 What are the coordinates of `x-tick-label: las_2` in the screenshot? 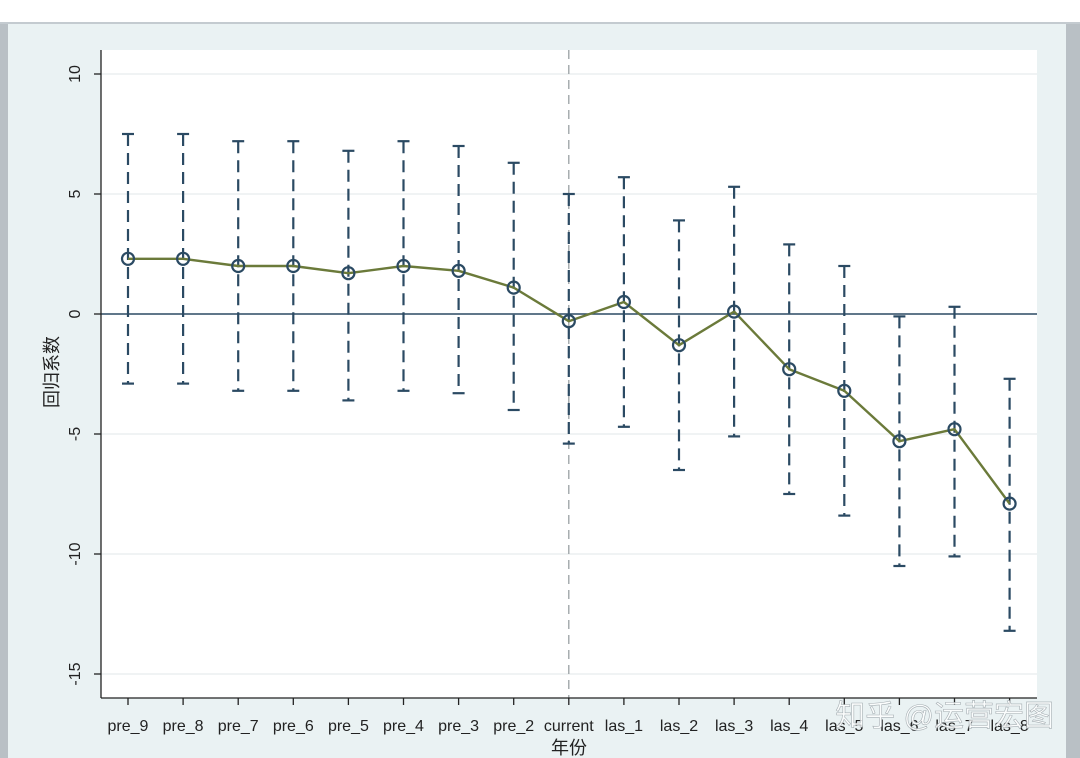 It's located at (679, 726).